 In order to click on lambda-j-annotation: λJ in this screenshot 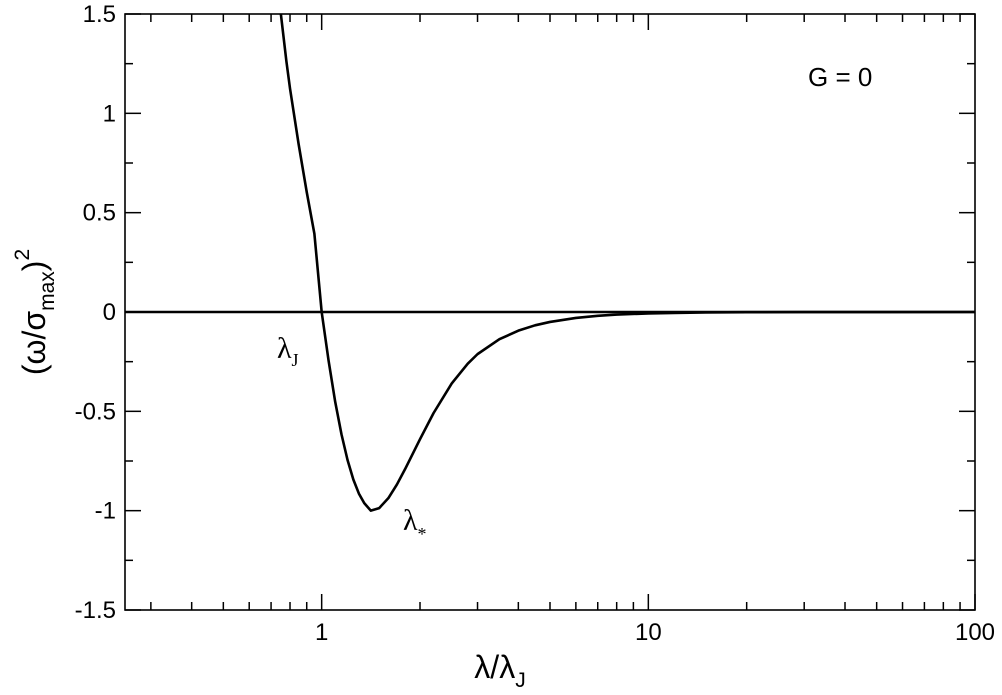, I will do `click(288, 351)`.